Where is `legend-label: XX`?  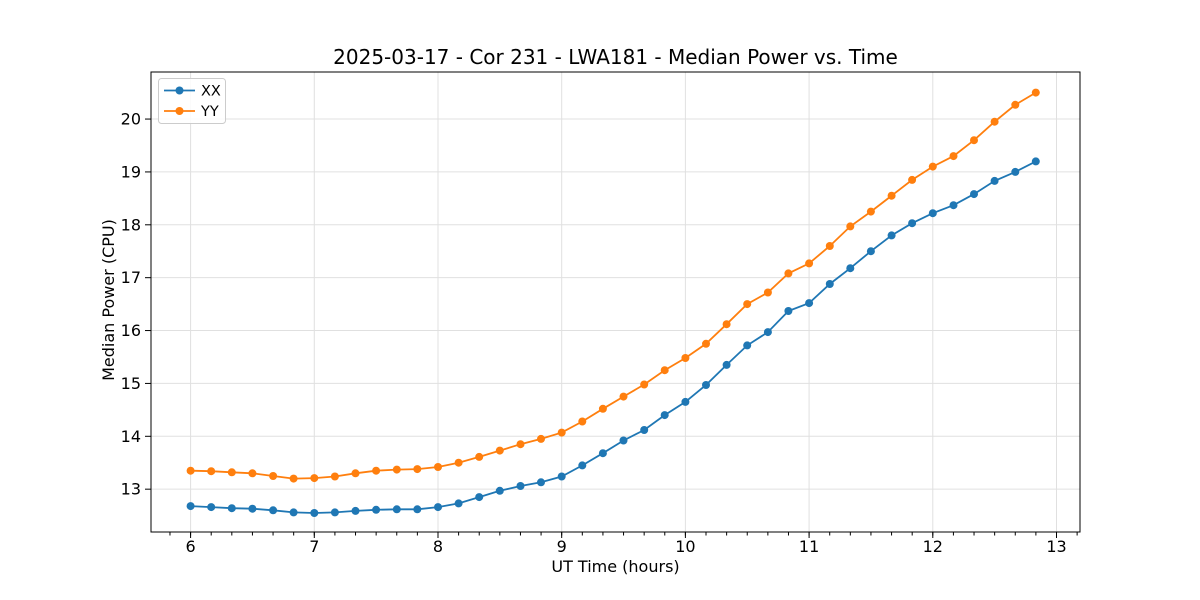 legend-label: XX is located at coordinates (211, 92).